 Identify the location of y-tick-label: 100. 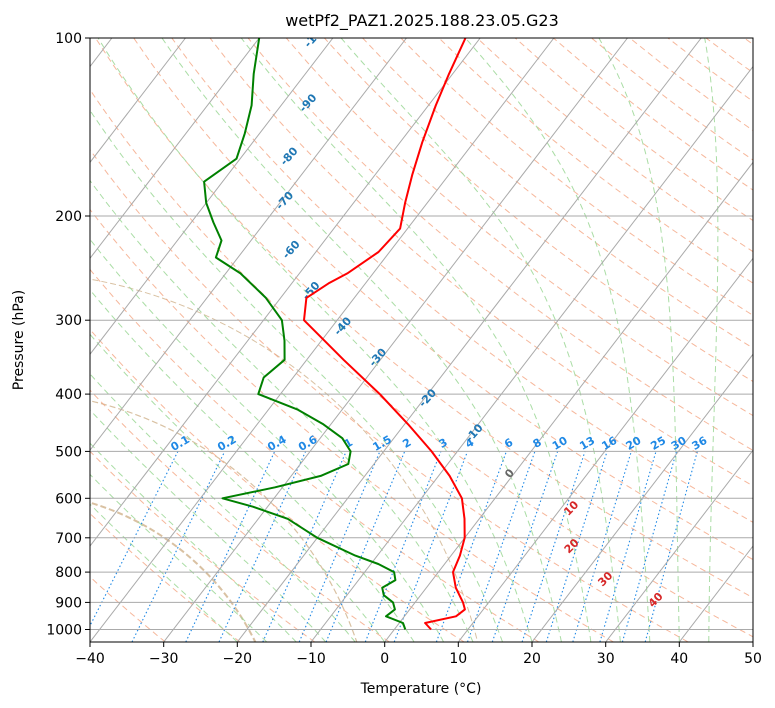
(68, 39).